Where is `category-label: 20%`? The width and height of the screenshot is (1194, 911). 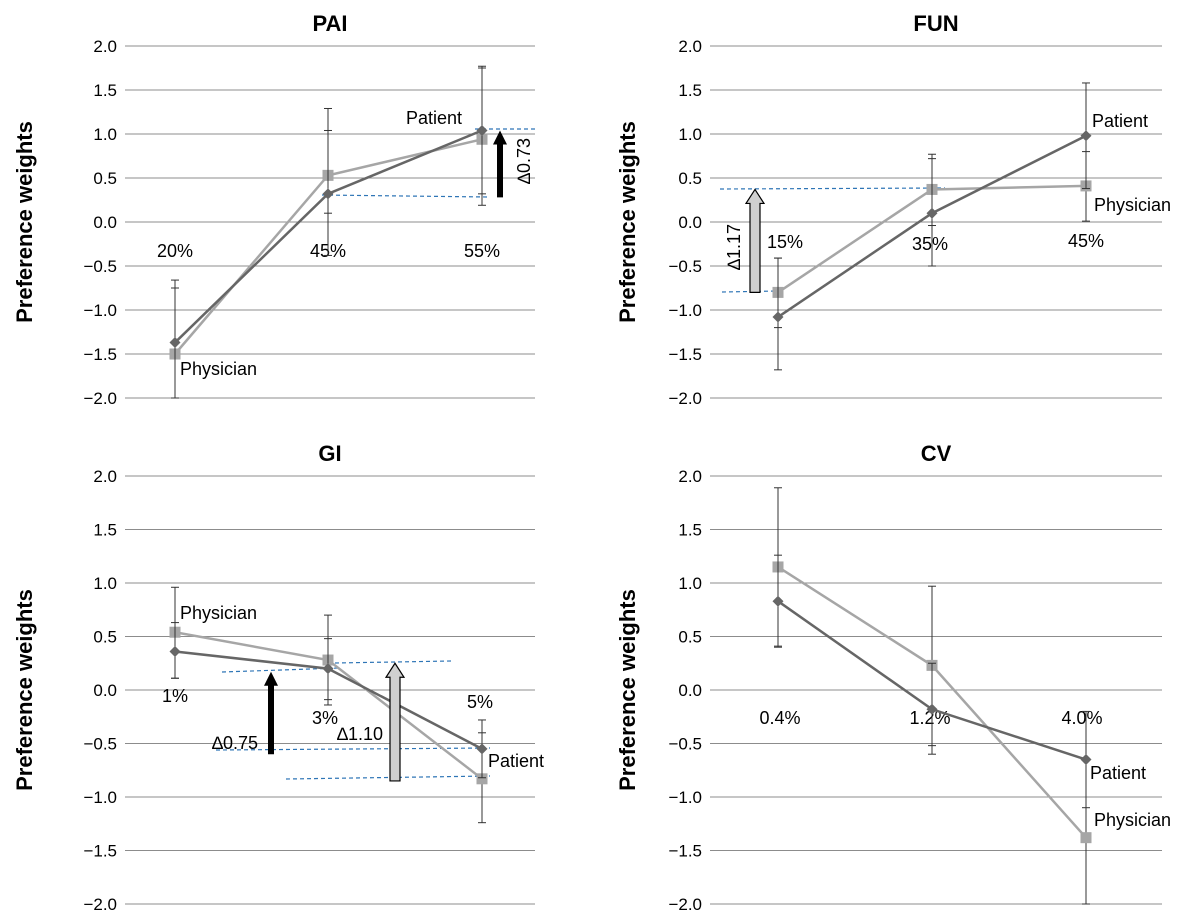
category-label: 20% is located at coordinates (175, 251).